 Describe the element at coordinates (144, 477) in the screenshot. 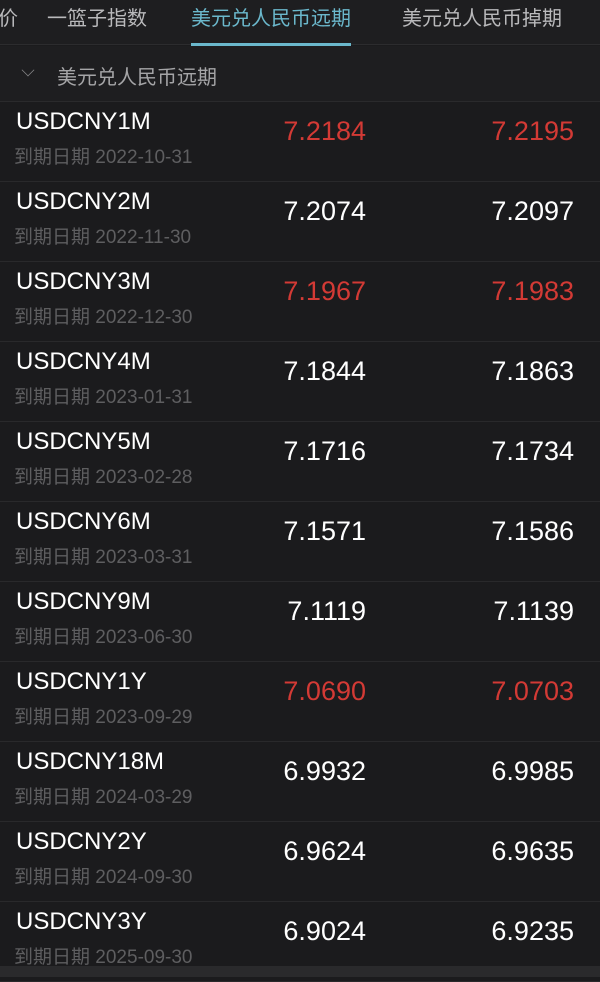

I see `expiry-value: 2023-02-28` at that location.